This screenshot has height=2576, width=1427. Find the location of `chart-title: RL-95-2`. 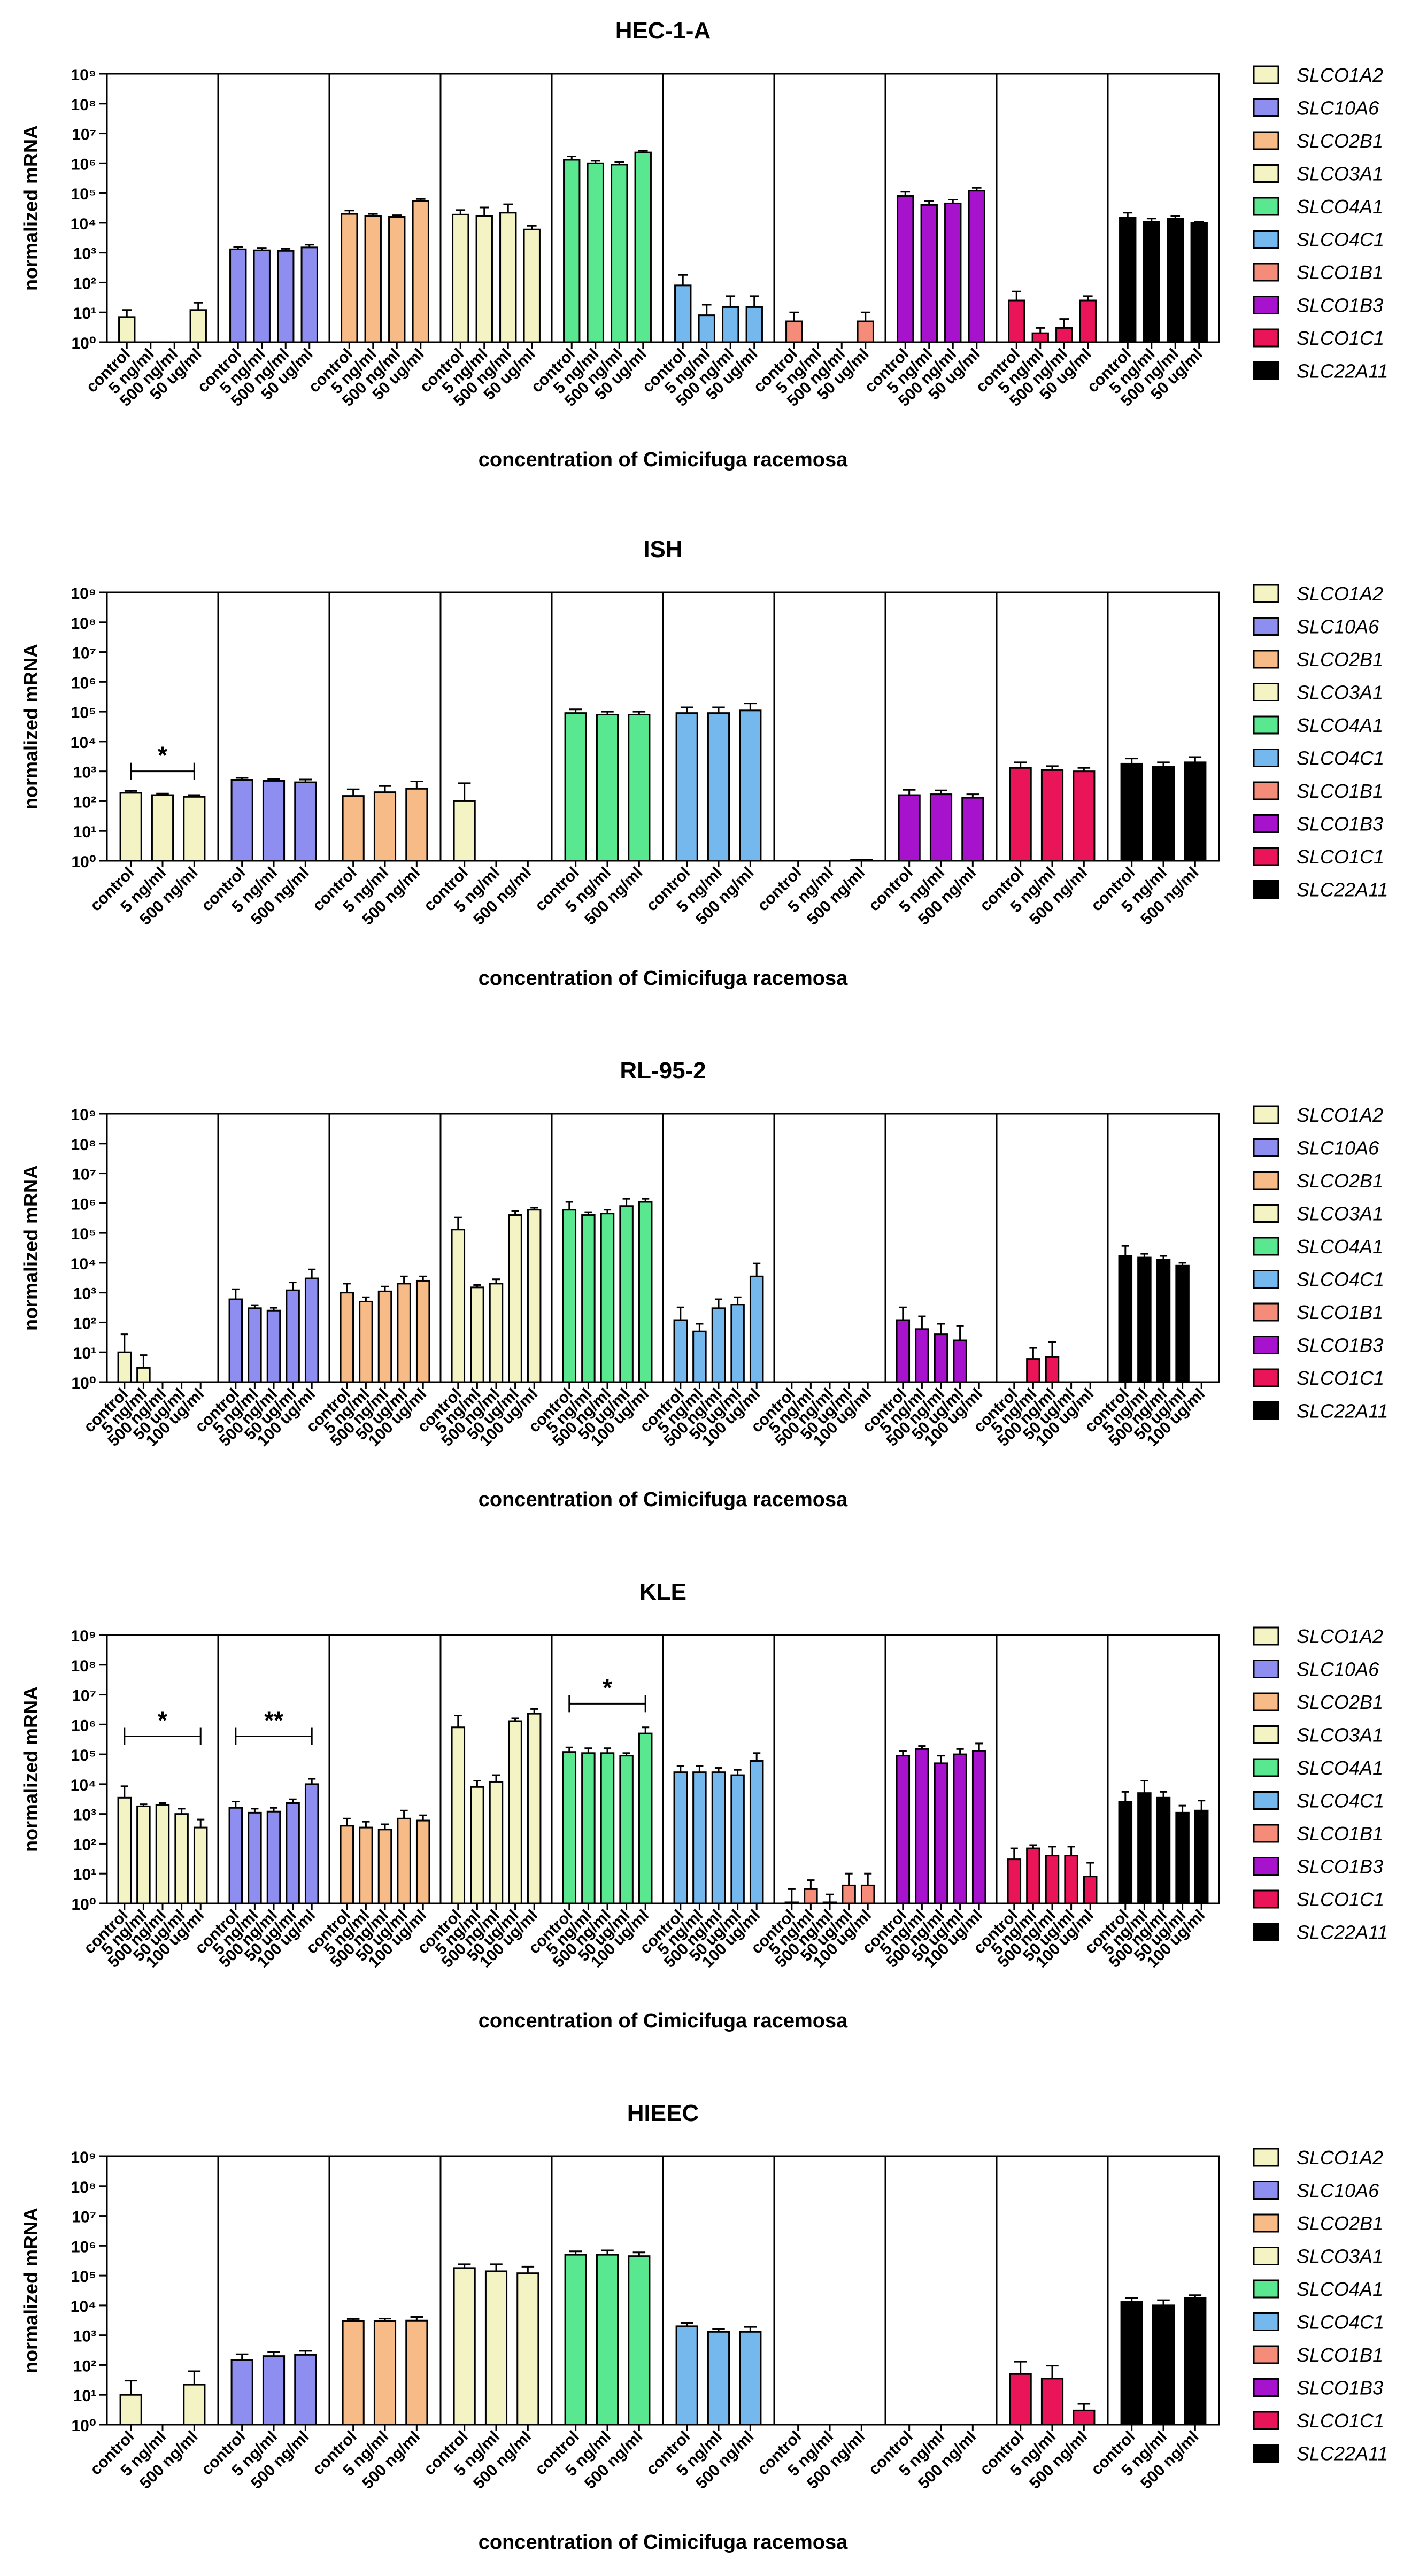

chart-title: RL-95-2 is located at coordinates (663, 1071).